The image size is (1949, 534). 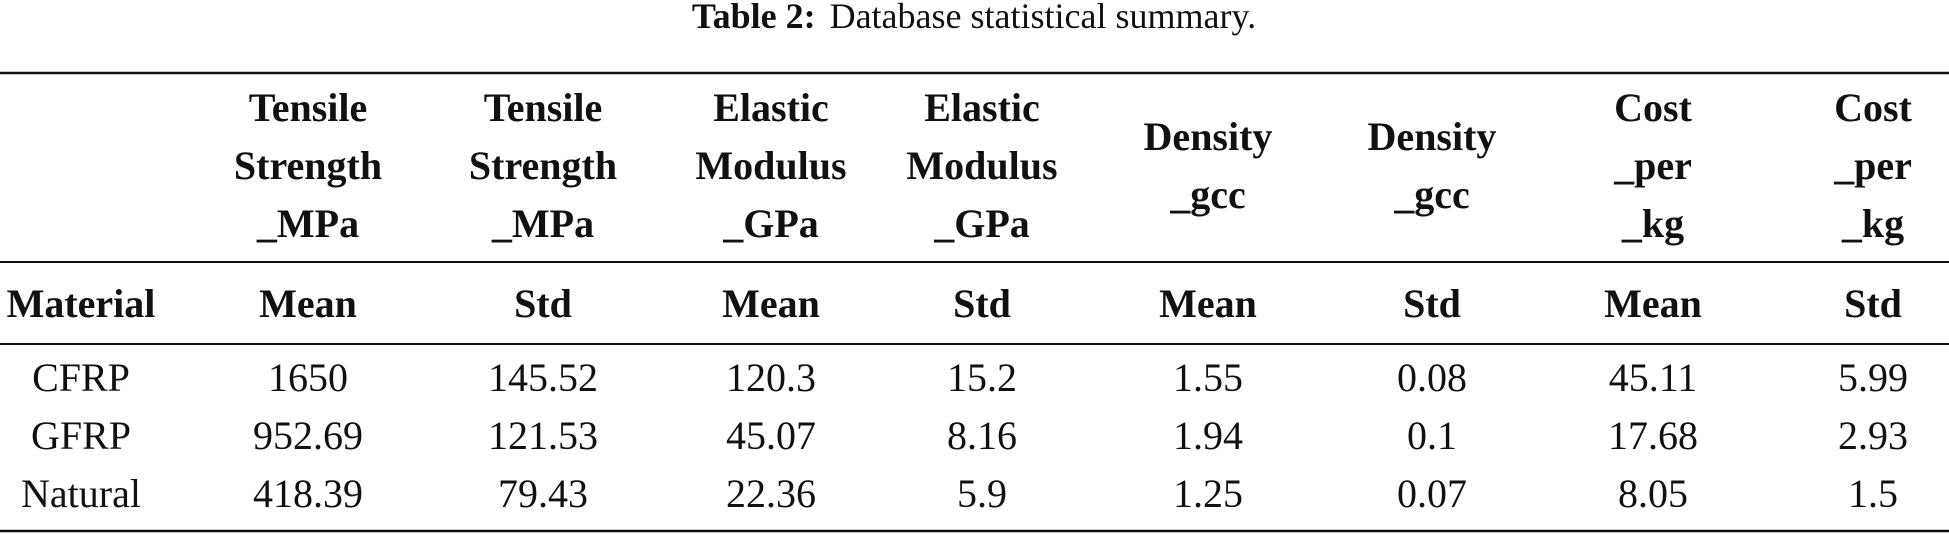 What do you see at coordinates (308, 377) in the screenshot?
I see `table-cell: 1650` at bounding box center [308, 377].